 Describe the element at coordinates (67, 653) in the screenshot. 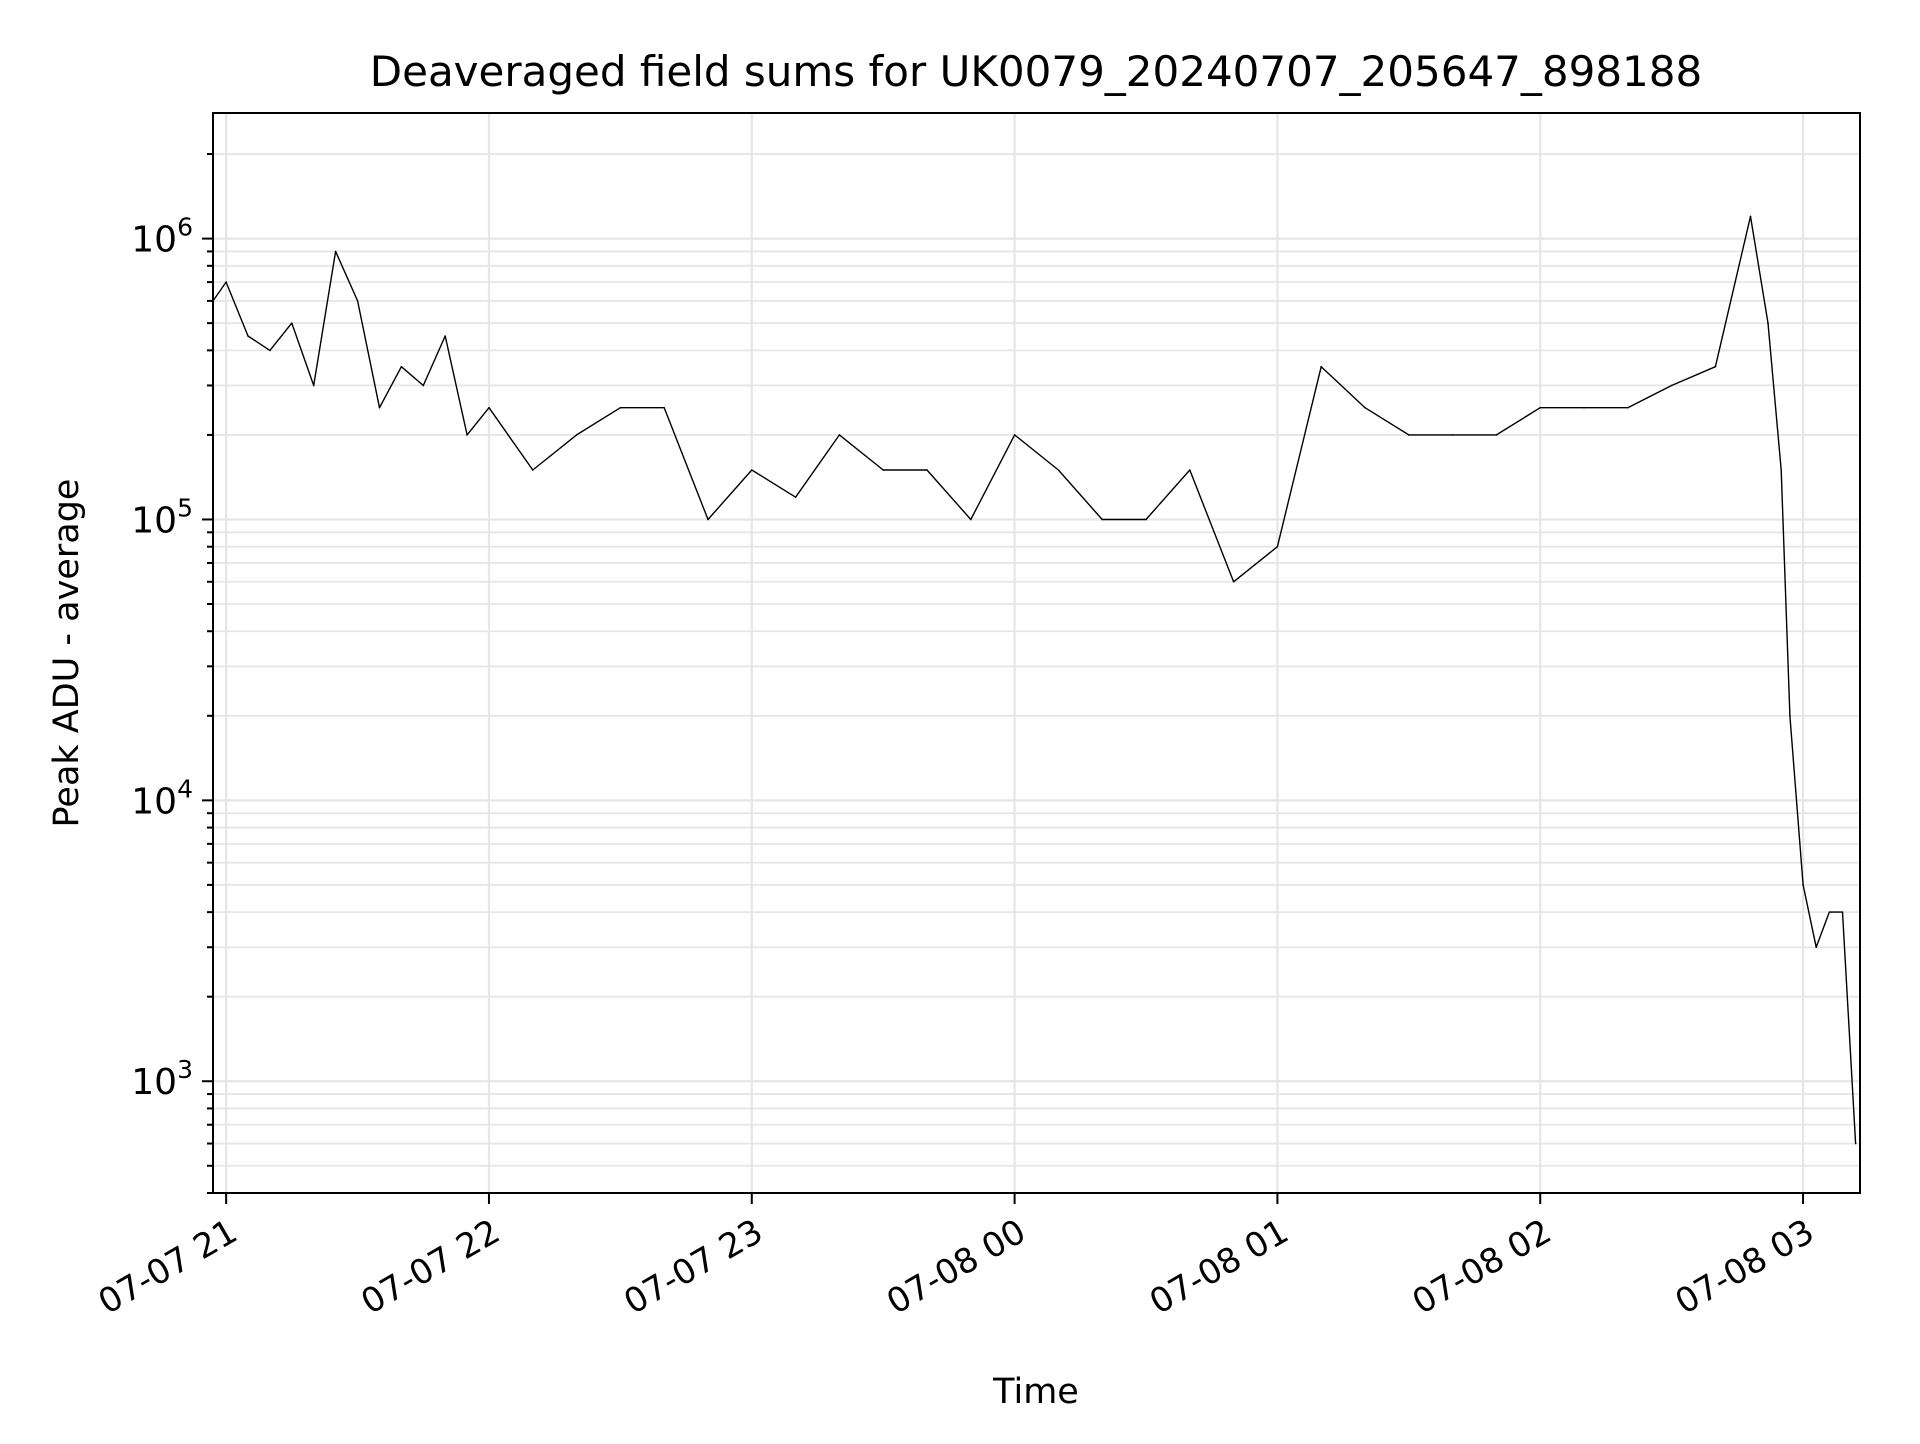

I see `y-axis-label: Peak ADU - average` at that location.